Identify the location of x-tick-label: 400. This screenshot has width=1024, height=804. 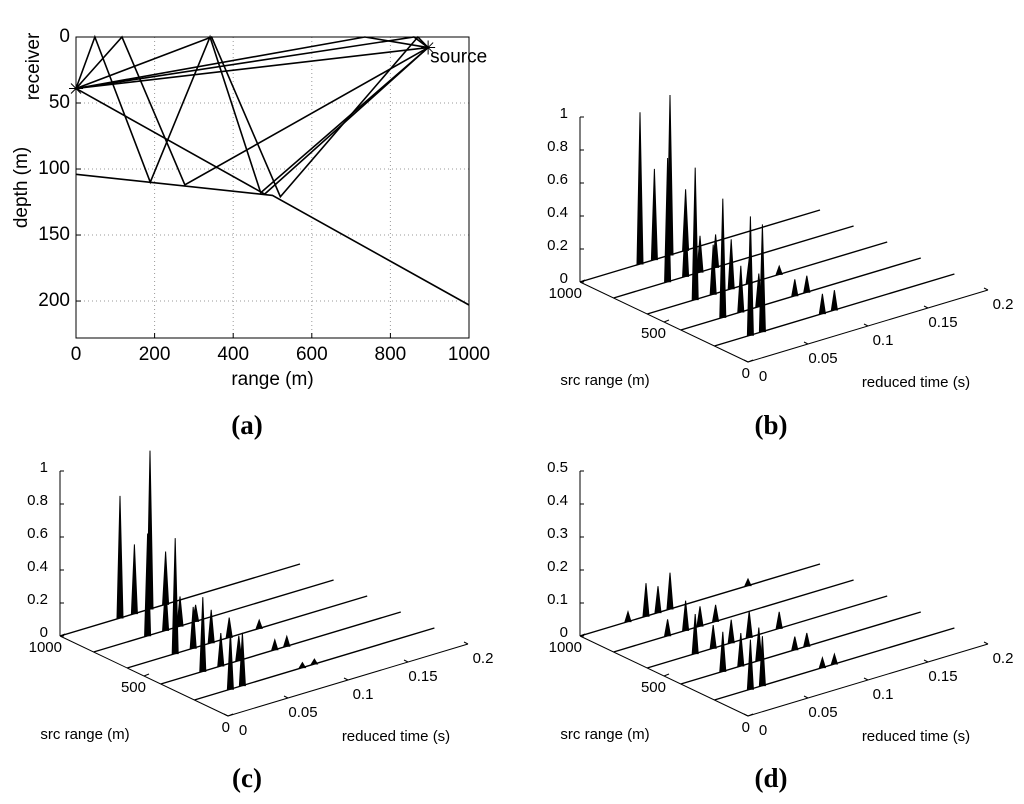
(233, 354).